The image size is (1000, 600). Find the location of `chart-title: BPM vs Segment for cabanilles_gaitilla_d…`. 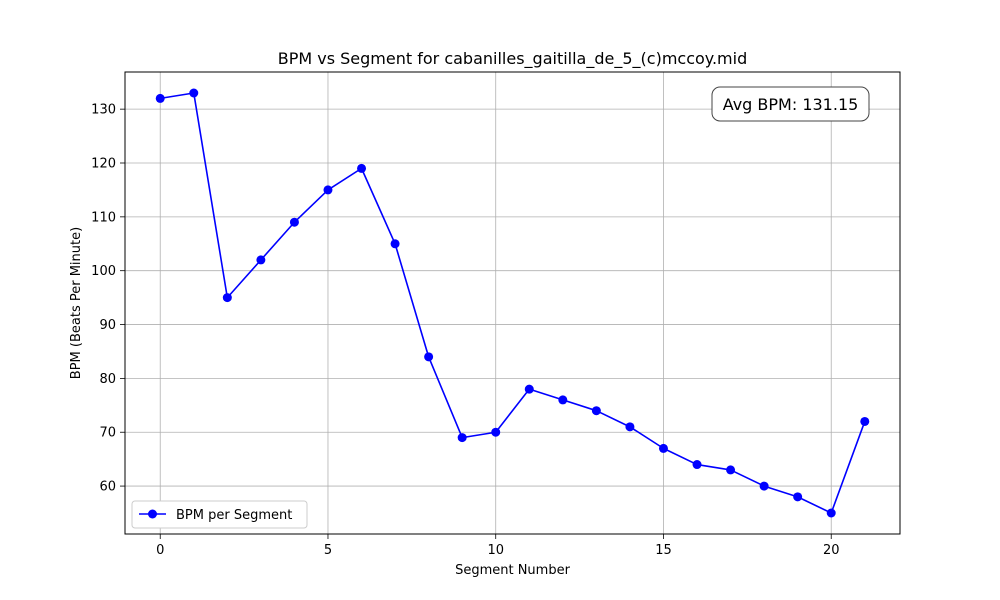

chart-title: BPM vs Segment for cabanilles_gaitilla_d… is located at coordinates (513, 59).